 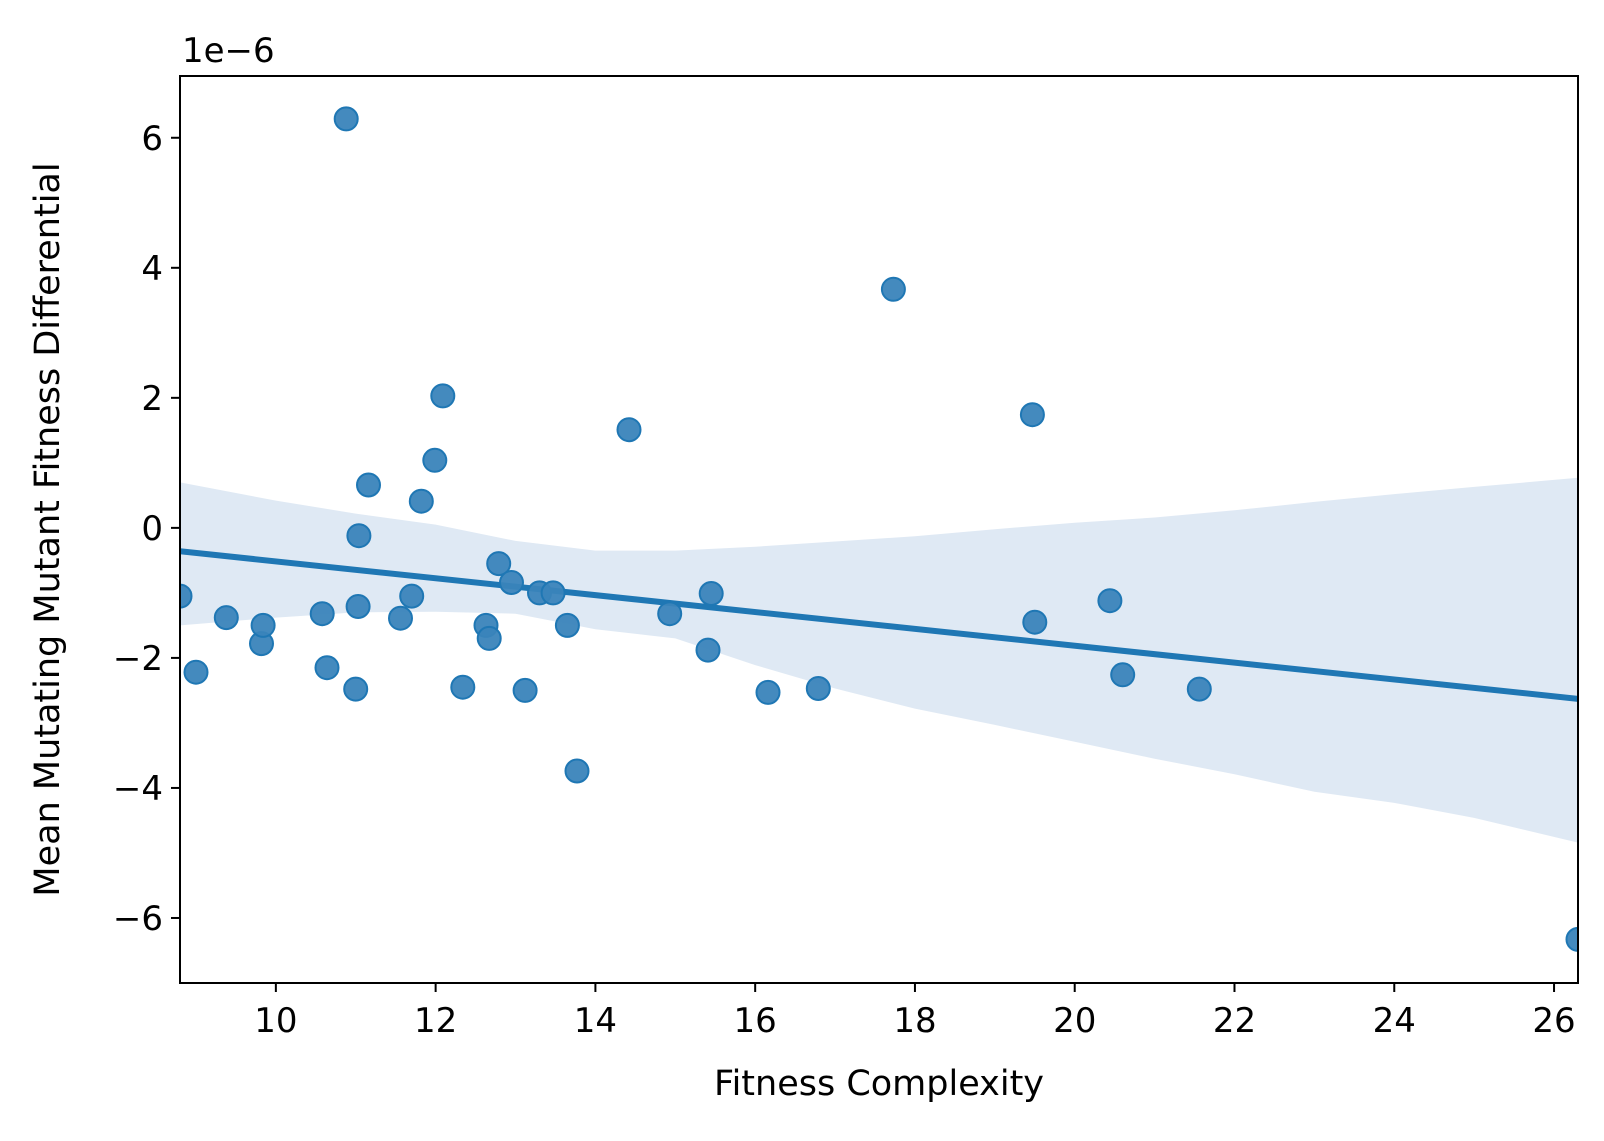 I want to click on x-tick-label: 22, so click(x=1234, y=1021).